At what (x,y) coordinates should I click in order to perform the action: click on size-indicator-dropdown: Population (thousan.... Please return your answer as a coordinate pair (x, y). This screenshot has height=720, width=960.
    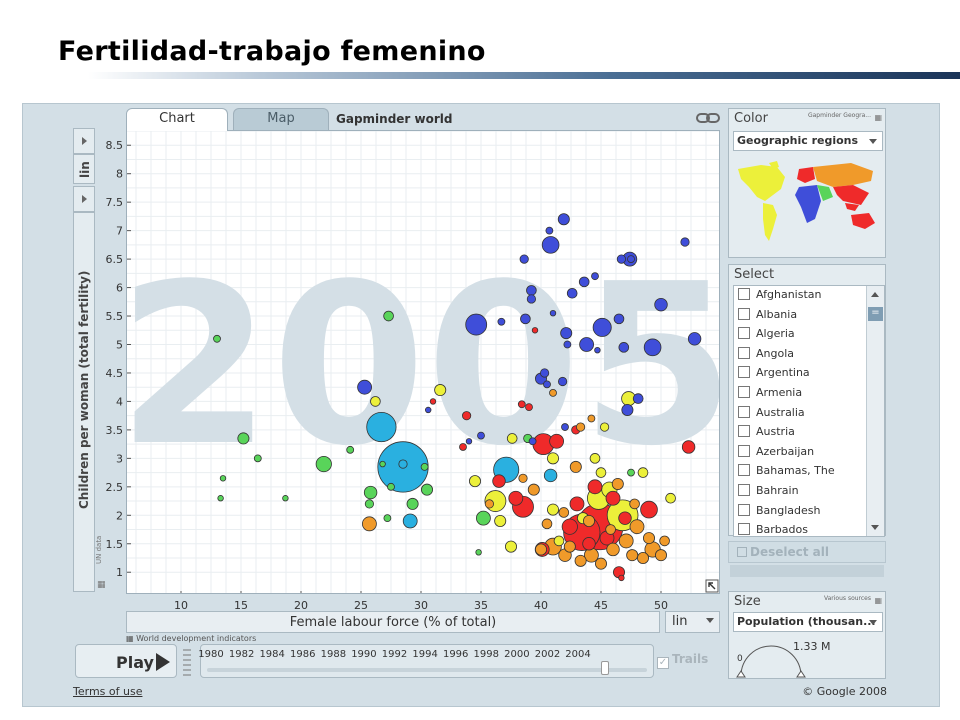
    Looking at the image, I should click on (808, 622).